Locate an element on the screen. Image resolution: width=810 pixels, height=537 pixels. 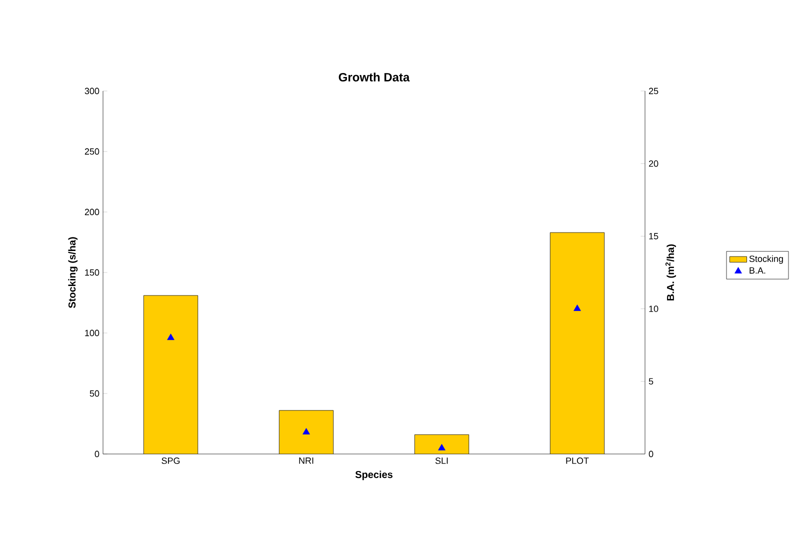
x-tick-label: SPG is located at coordinates (171, 461).